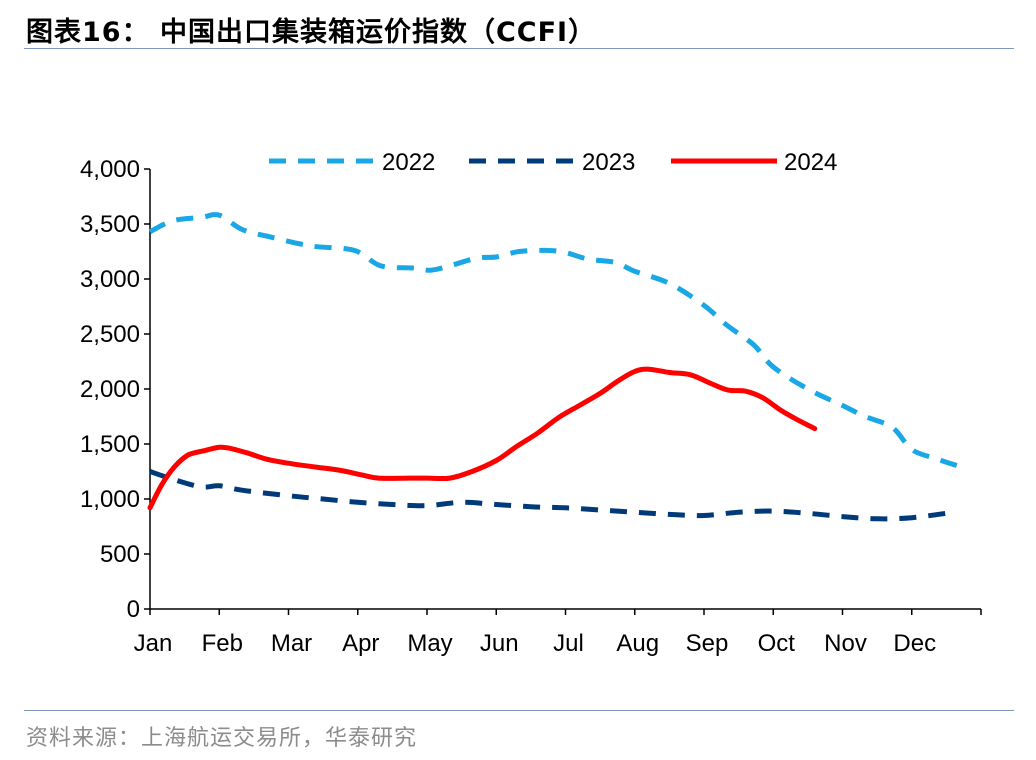  I want to click on y-tick-label: 3,500, so click(110, 224).